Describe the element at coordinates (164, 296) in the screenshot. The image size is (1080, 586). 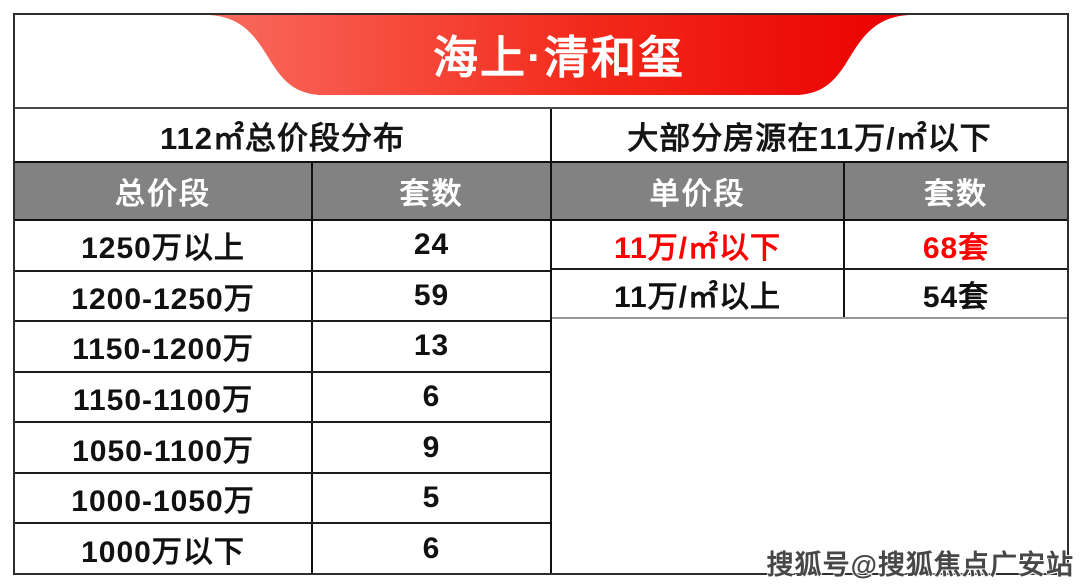
I see `row-label: 1200-1250万` at that location.